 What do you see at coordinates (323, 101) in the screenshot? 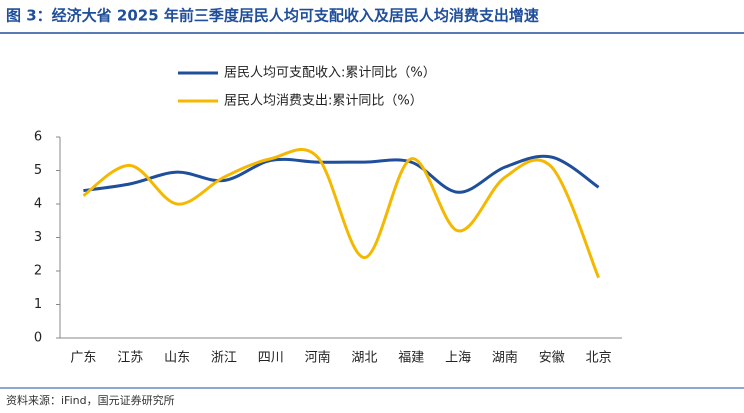
I see `legend-label: 居民人均消费支出:累计同比（%）` at bounding box center [323, 101].